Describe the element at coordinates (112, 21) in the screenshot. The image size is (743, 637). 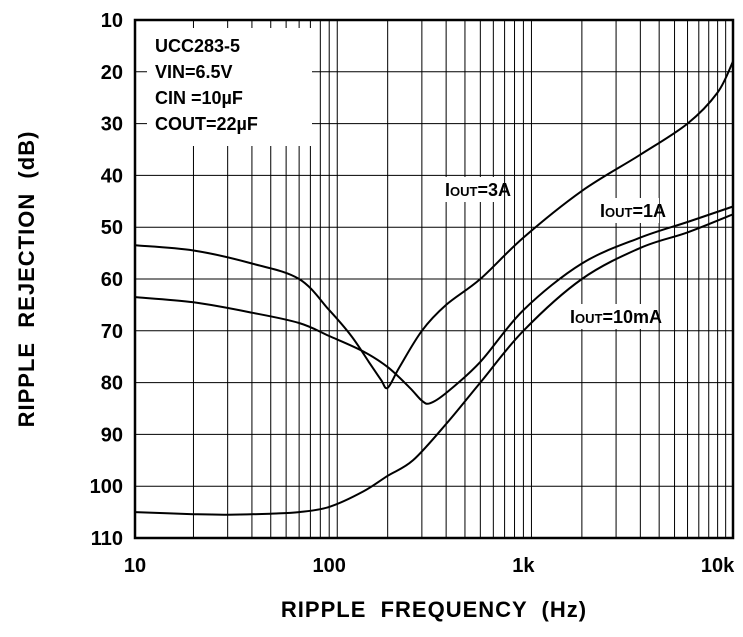
I see `y-tick-label: 10` at that location.